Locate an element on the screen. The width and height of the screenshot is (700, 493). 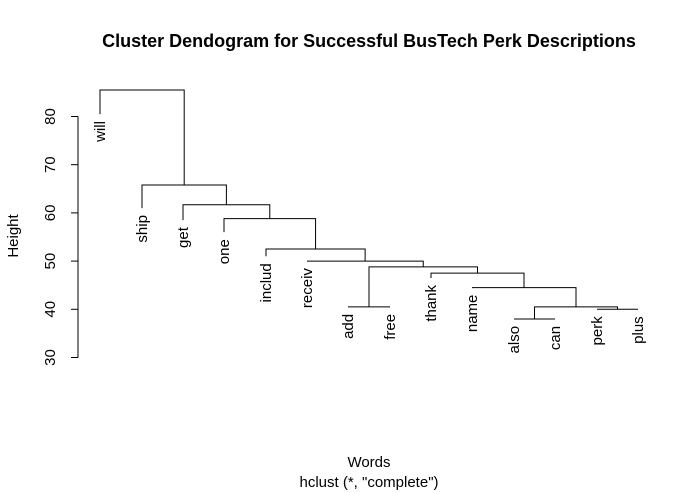
y-axis-label: Height is located at coordinates (13, 235).